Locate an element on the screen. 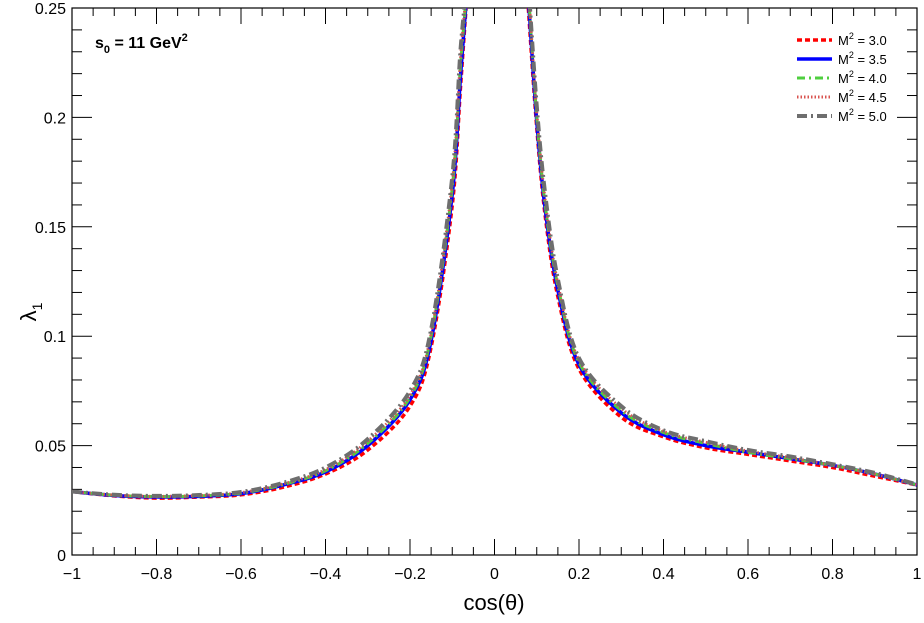 This screenshot has width=924, height=623. x-tick-label: −0.8 is located at coordinates (157, 574).